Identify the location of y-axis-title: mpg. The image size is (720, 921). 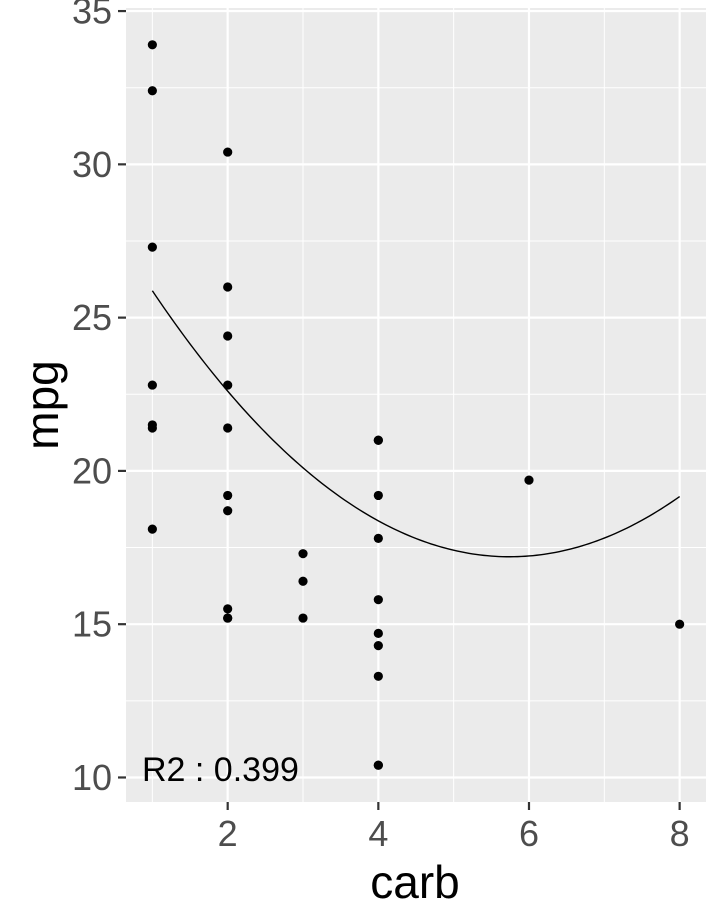
(42, 404).